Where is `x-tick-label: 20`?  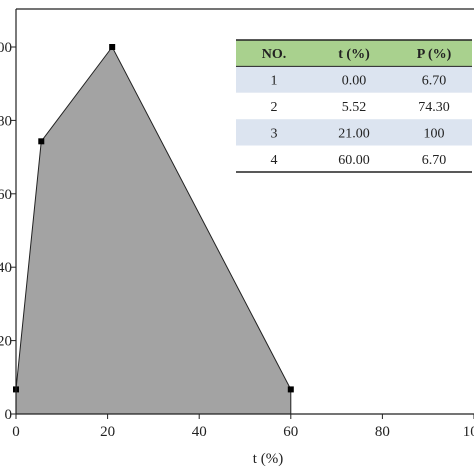 x-tick-label: 20 is located at coordinates (107, 432).